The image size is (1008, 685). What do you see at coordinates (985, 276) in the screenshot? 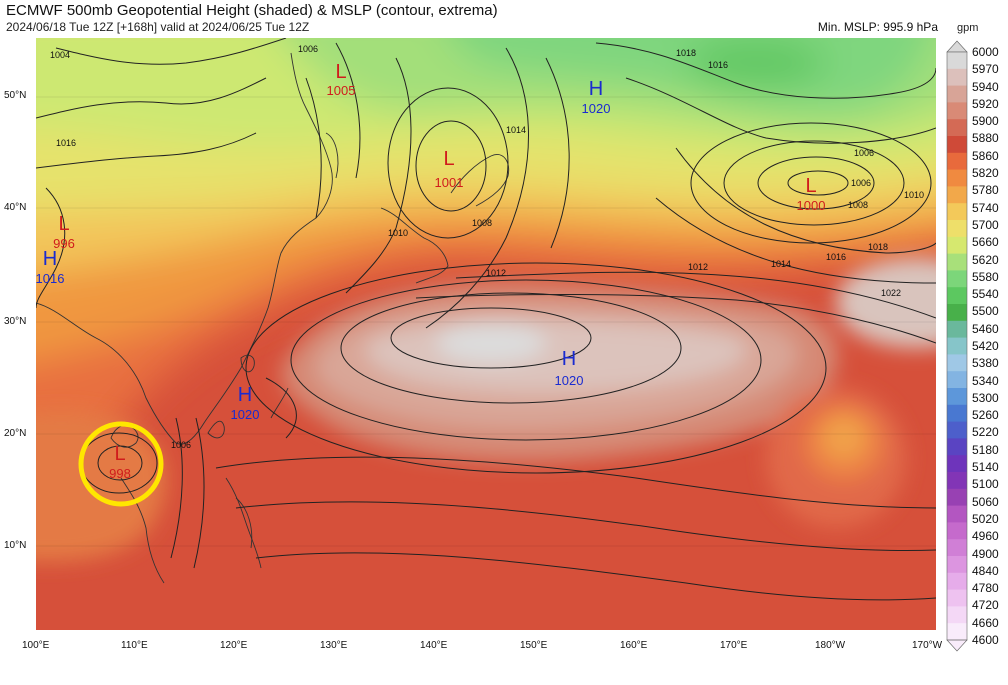
I see `colorbar-tick-label: 5580` at bounding box center [985, 276].